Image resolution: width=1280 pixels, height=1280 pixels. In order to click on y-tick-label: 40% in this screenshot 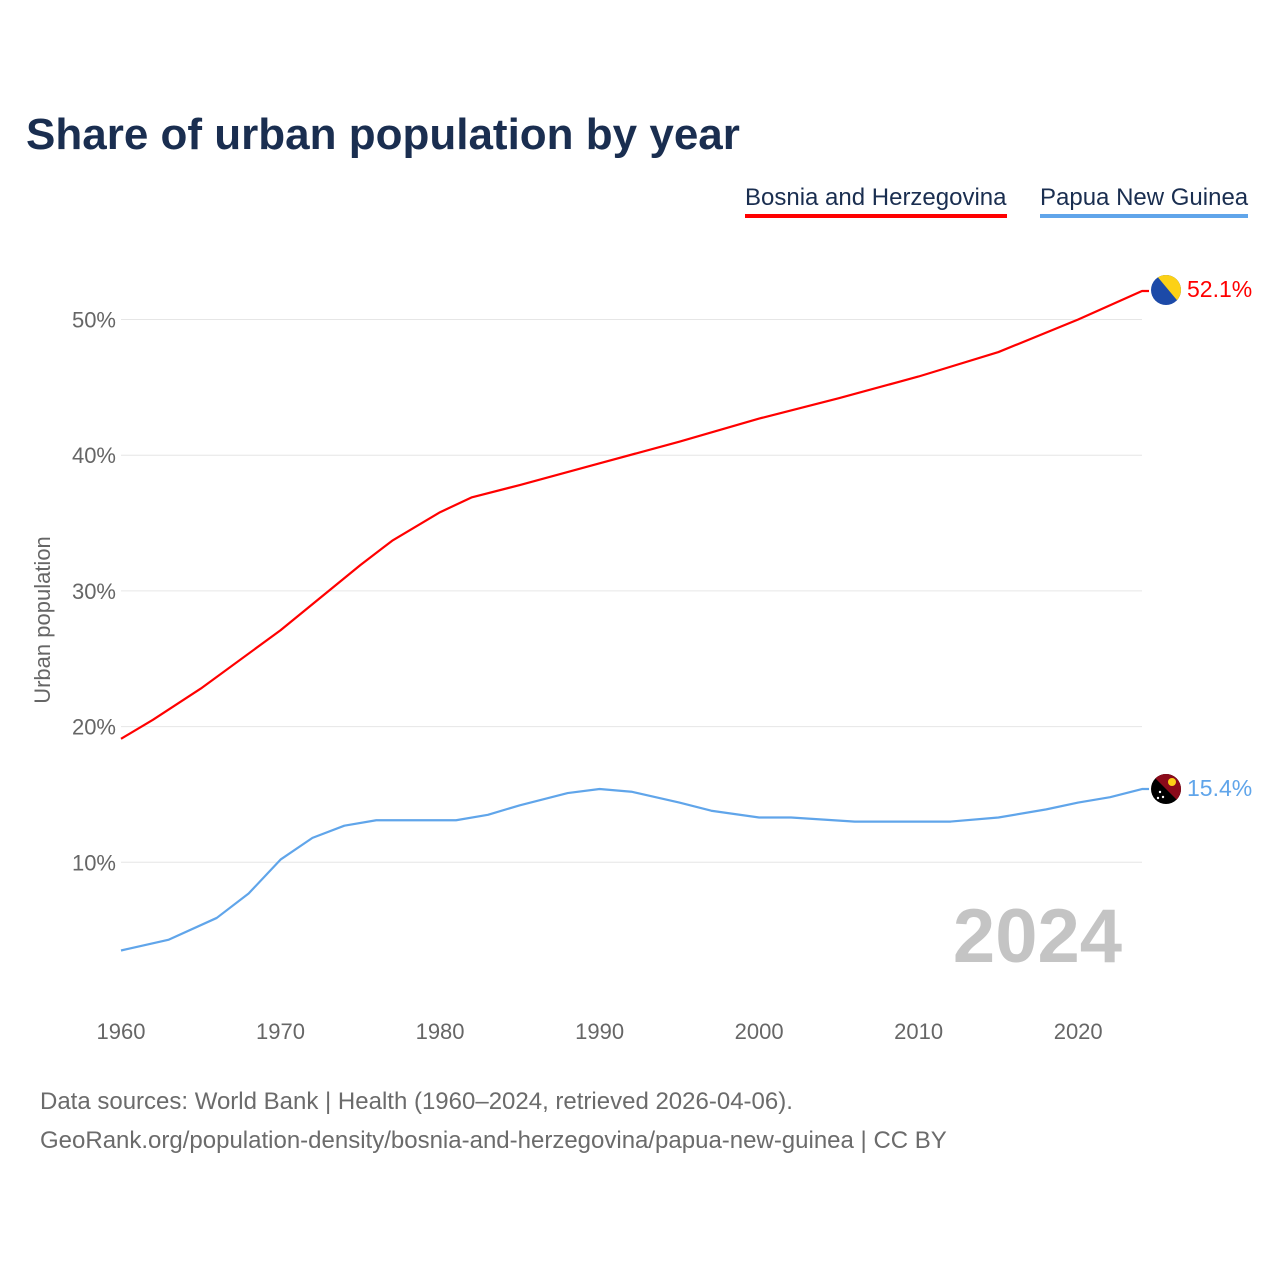, I will do `click(94, 455)`.